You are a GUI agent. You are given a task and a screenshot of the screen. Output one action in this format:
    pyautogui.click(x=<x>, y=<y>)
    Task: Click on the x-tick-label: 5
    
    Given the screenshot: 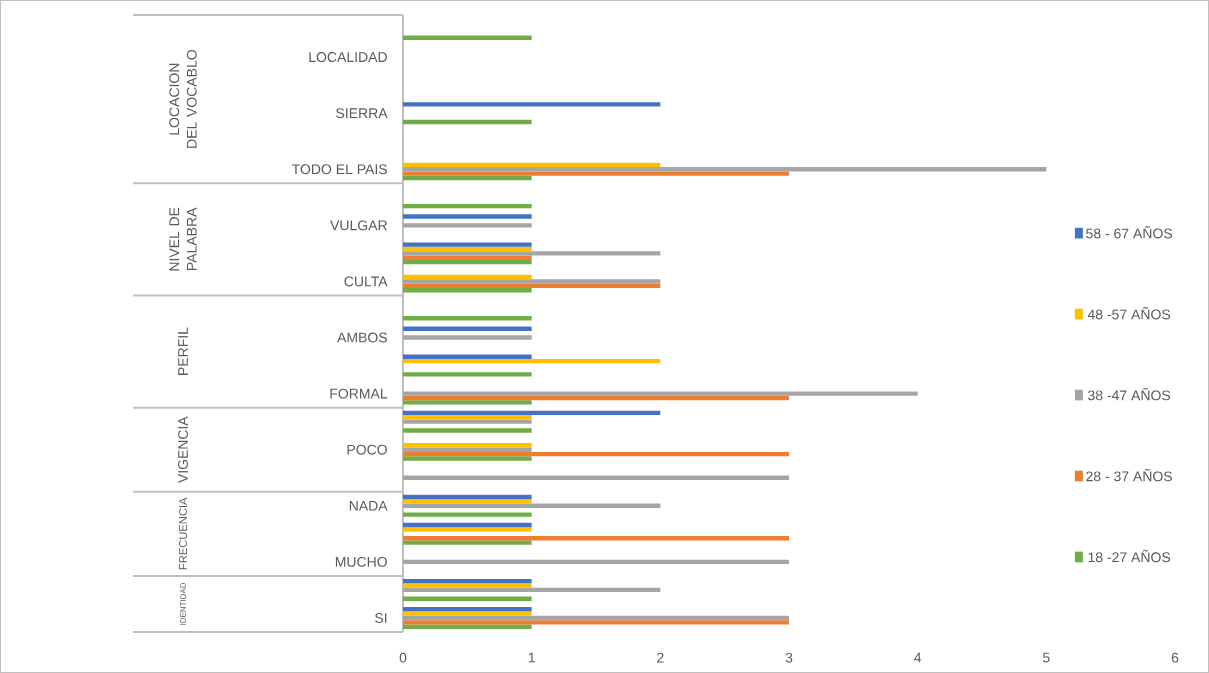 What is the action you would take?
    pyautogui.click(x=1046, y=657)
    